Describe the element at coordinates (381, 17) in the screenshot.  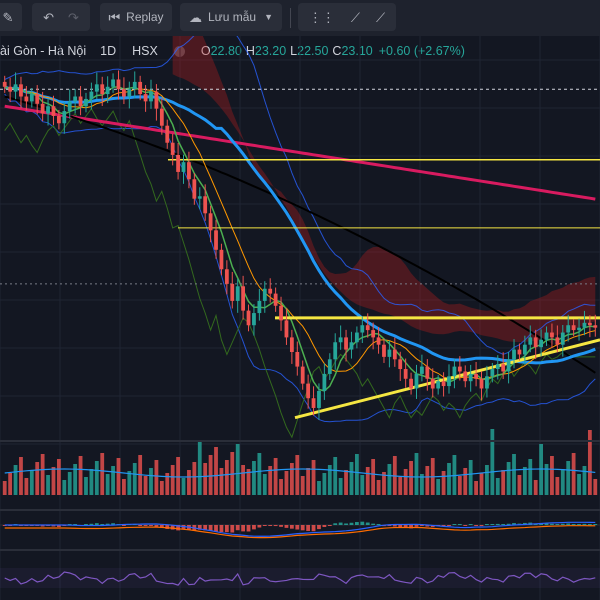
I see `trend-tool-icon: ⟋` at that location.